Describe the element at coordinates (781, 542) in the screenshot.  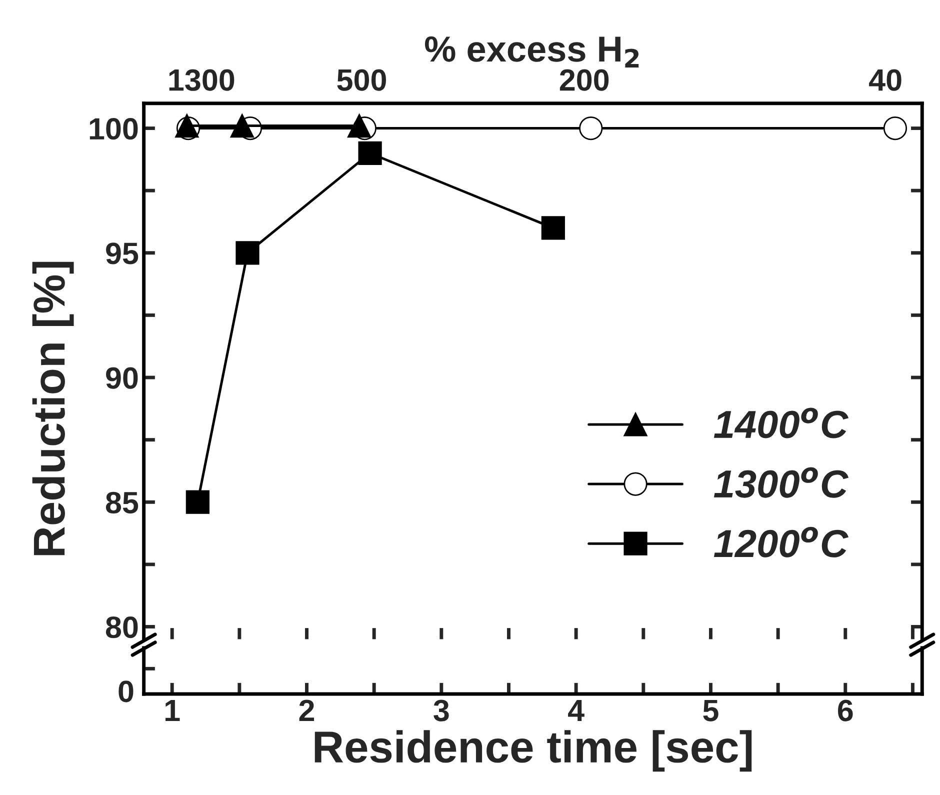
I see `legend-label: 1200$^{o}$C` at that location.